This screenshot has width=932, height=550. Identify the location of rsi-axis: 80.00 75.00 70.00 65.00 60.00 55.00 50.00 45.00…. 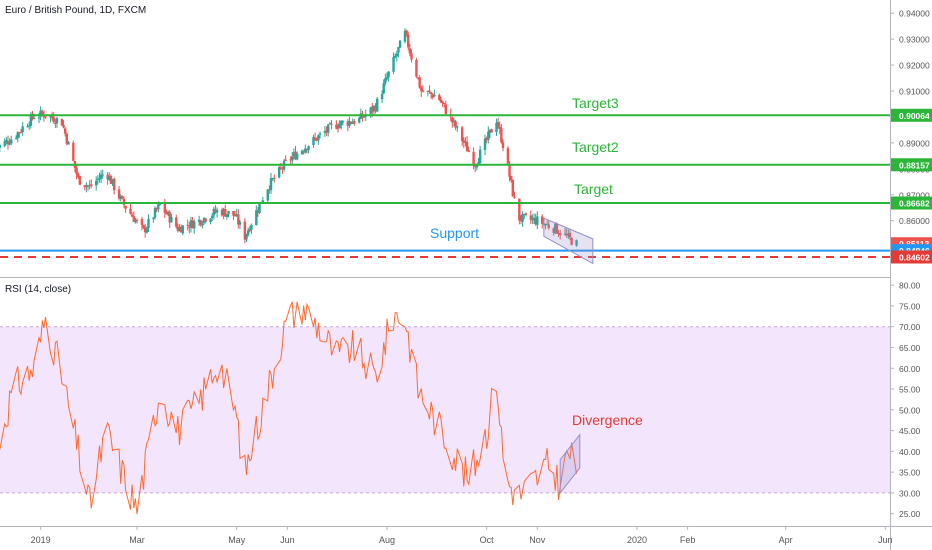
(905, 400).